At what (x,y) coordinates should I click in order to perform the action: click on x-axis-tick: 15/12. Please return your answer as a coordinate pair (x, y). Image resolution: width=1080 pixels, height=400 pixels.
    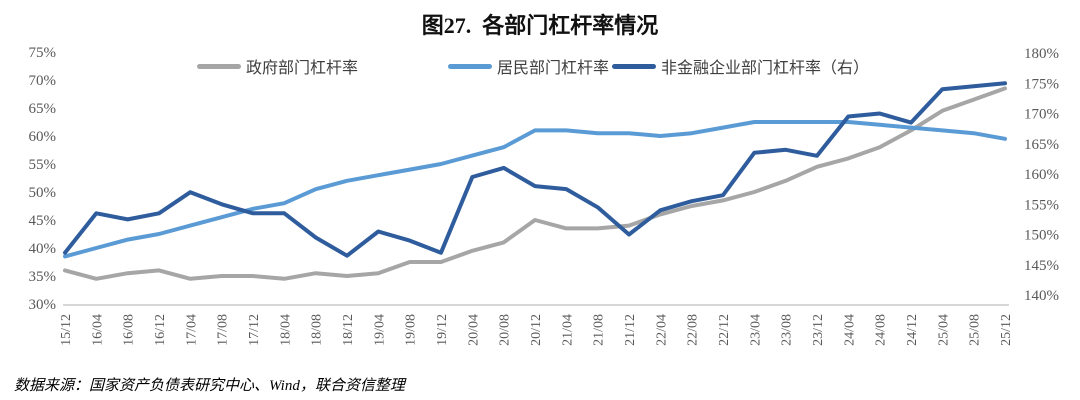
    Looking at the image, I should click on (66, 330).